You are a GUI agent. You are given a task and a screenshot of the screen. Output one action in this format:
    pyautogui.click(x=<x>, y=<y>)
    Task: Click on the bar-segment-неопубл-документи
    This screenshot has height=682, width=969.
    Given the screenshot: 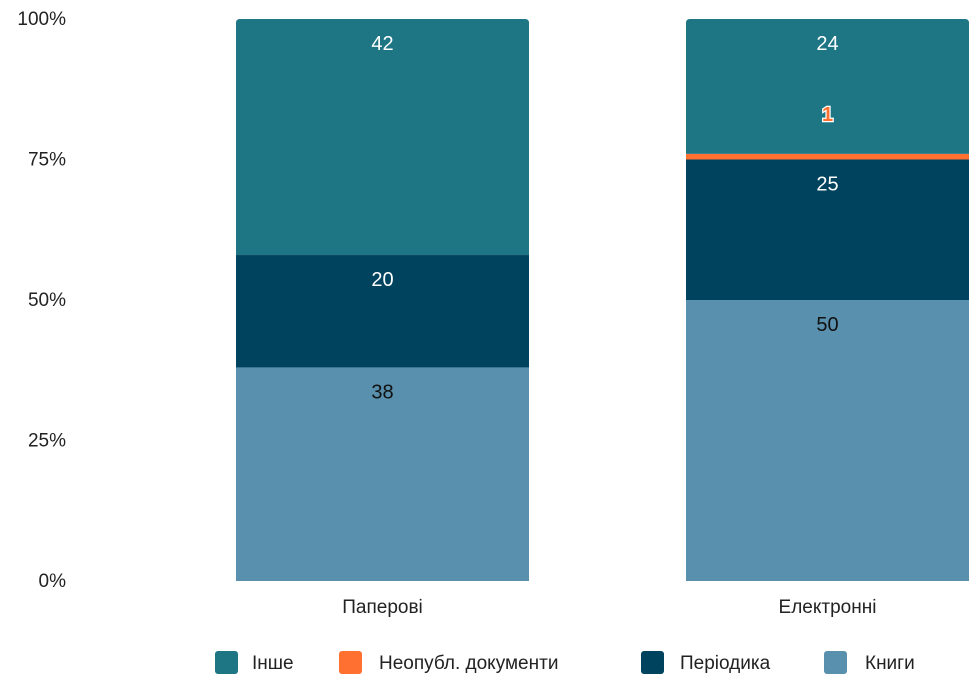 What is the action you would take?
    pyautogui.click(x=827, y=156)
    